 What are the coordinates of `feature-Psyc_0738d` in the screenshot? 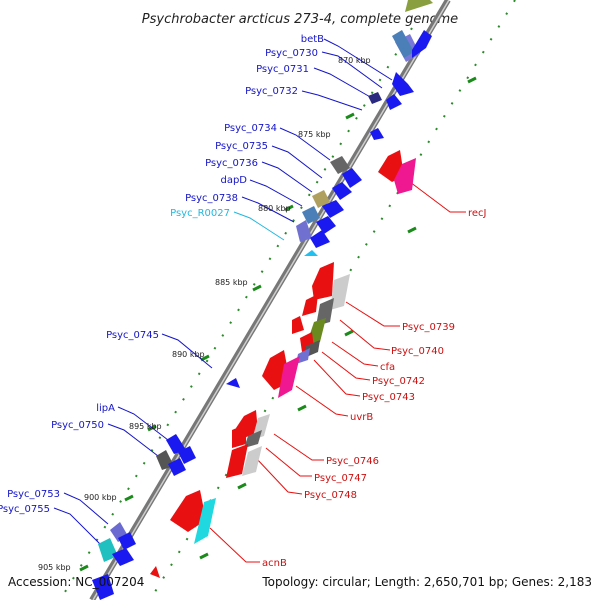 It's located at (320, 239).